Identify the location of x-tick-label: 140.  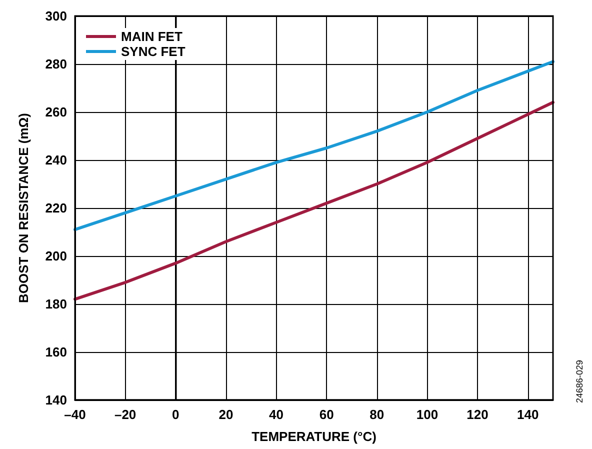
(527, 414).